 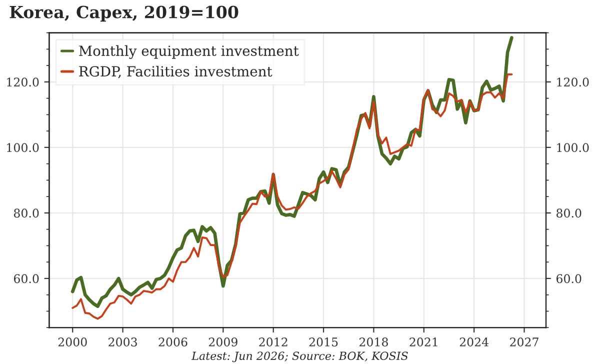 I want to click on x-tick-label: 2006, so click(x=173, y=342).